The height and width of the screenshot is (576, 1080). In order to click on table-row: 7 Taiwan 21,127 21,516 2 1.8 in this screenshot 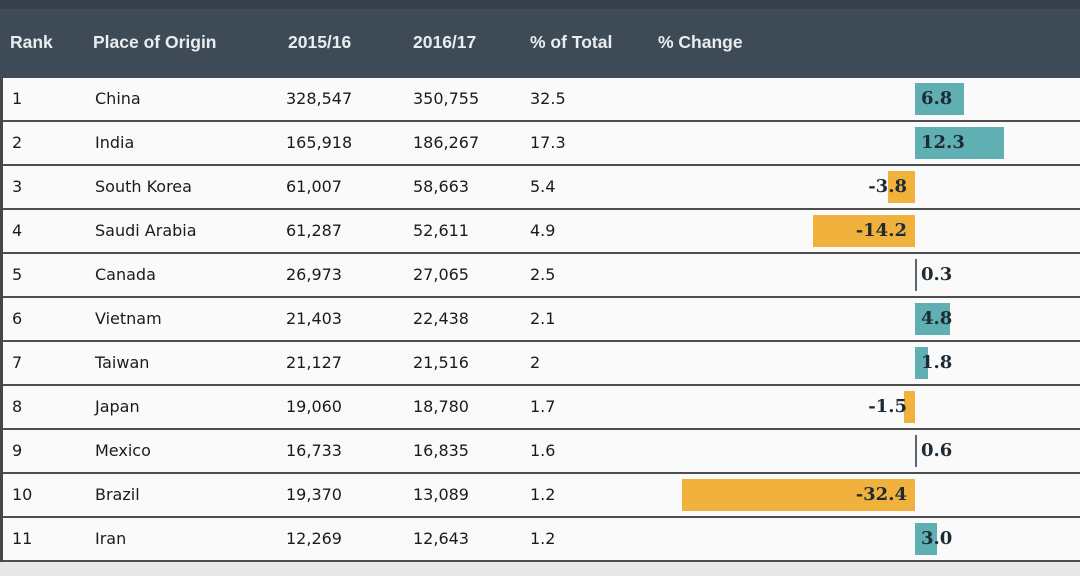, I will do `click(540, 364)`.